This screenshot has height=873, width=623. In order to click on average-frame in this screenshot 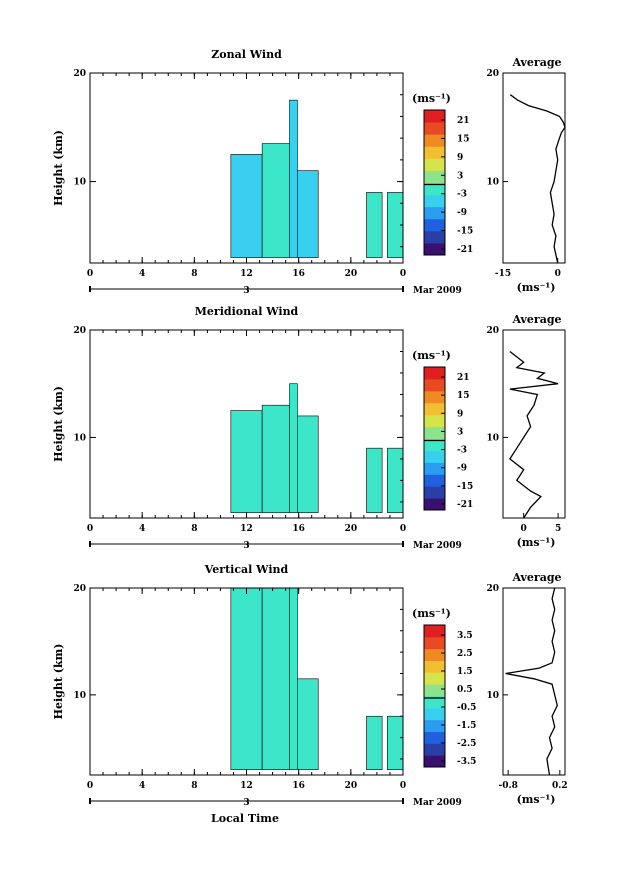, I will do `click(534, 681)`.